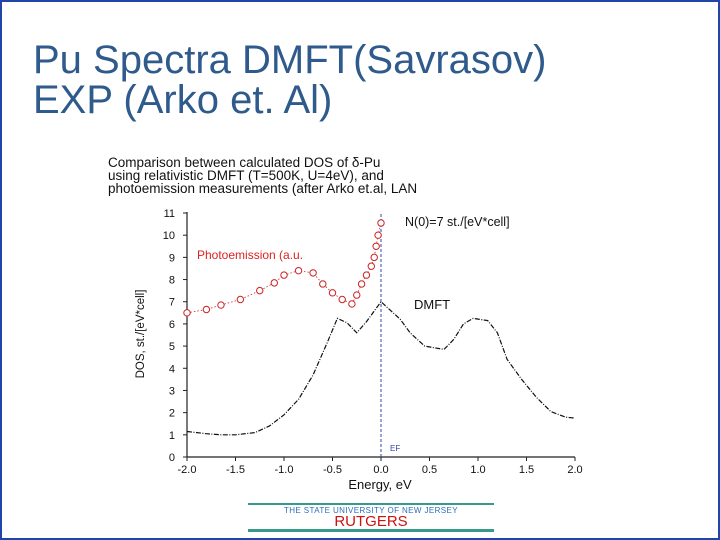  Describe the element at coordinates (332, 470) in the screenshot. I see `x-tick-label: -0.5` at that location.